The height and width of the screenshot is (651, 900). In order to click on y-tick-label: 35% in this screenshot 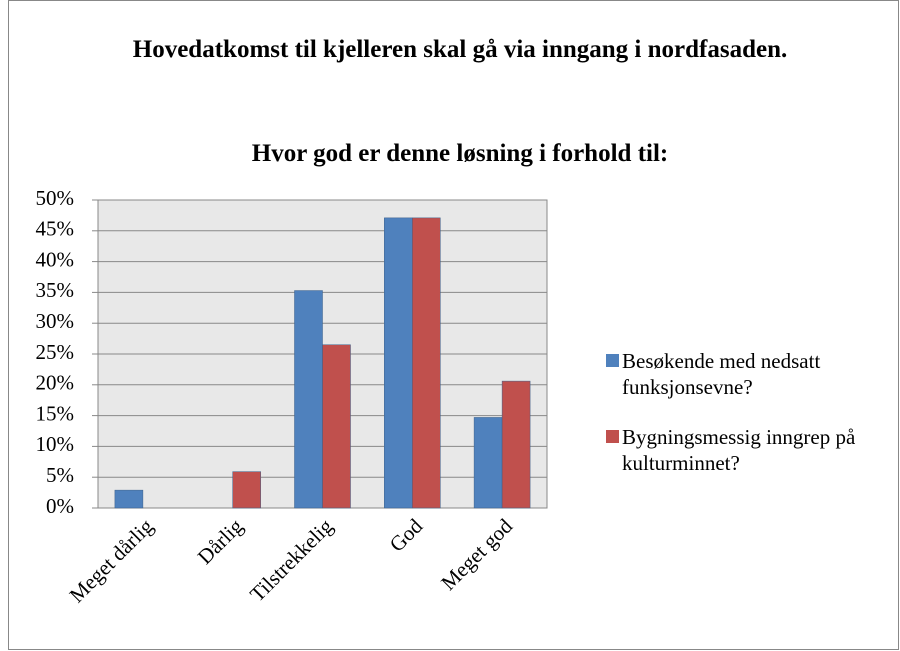, I will do `click(55, 290)`.